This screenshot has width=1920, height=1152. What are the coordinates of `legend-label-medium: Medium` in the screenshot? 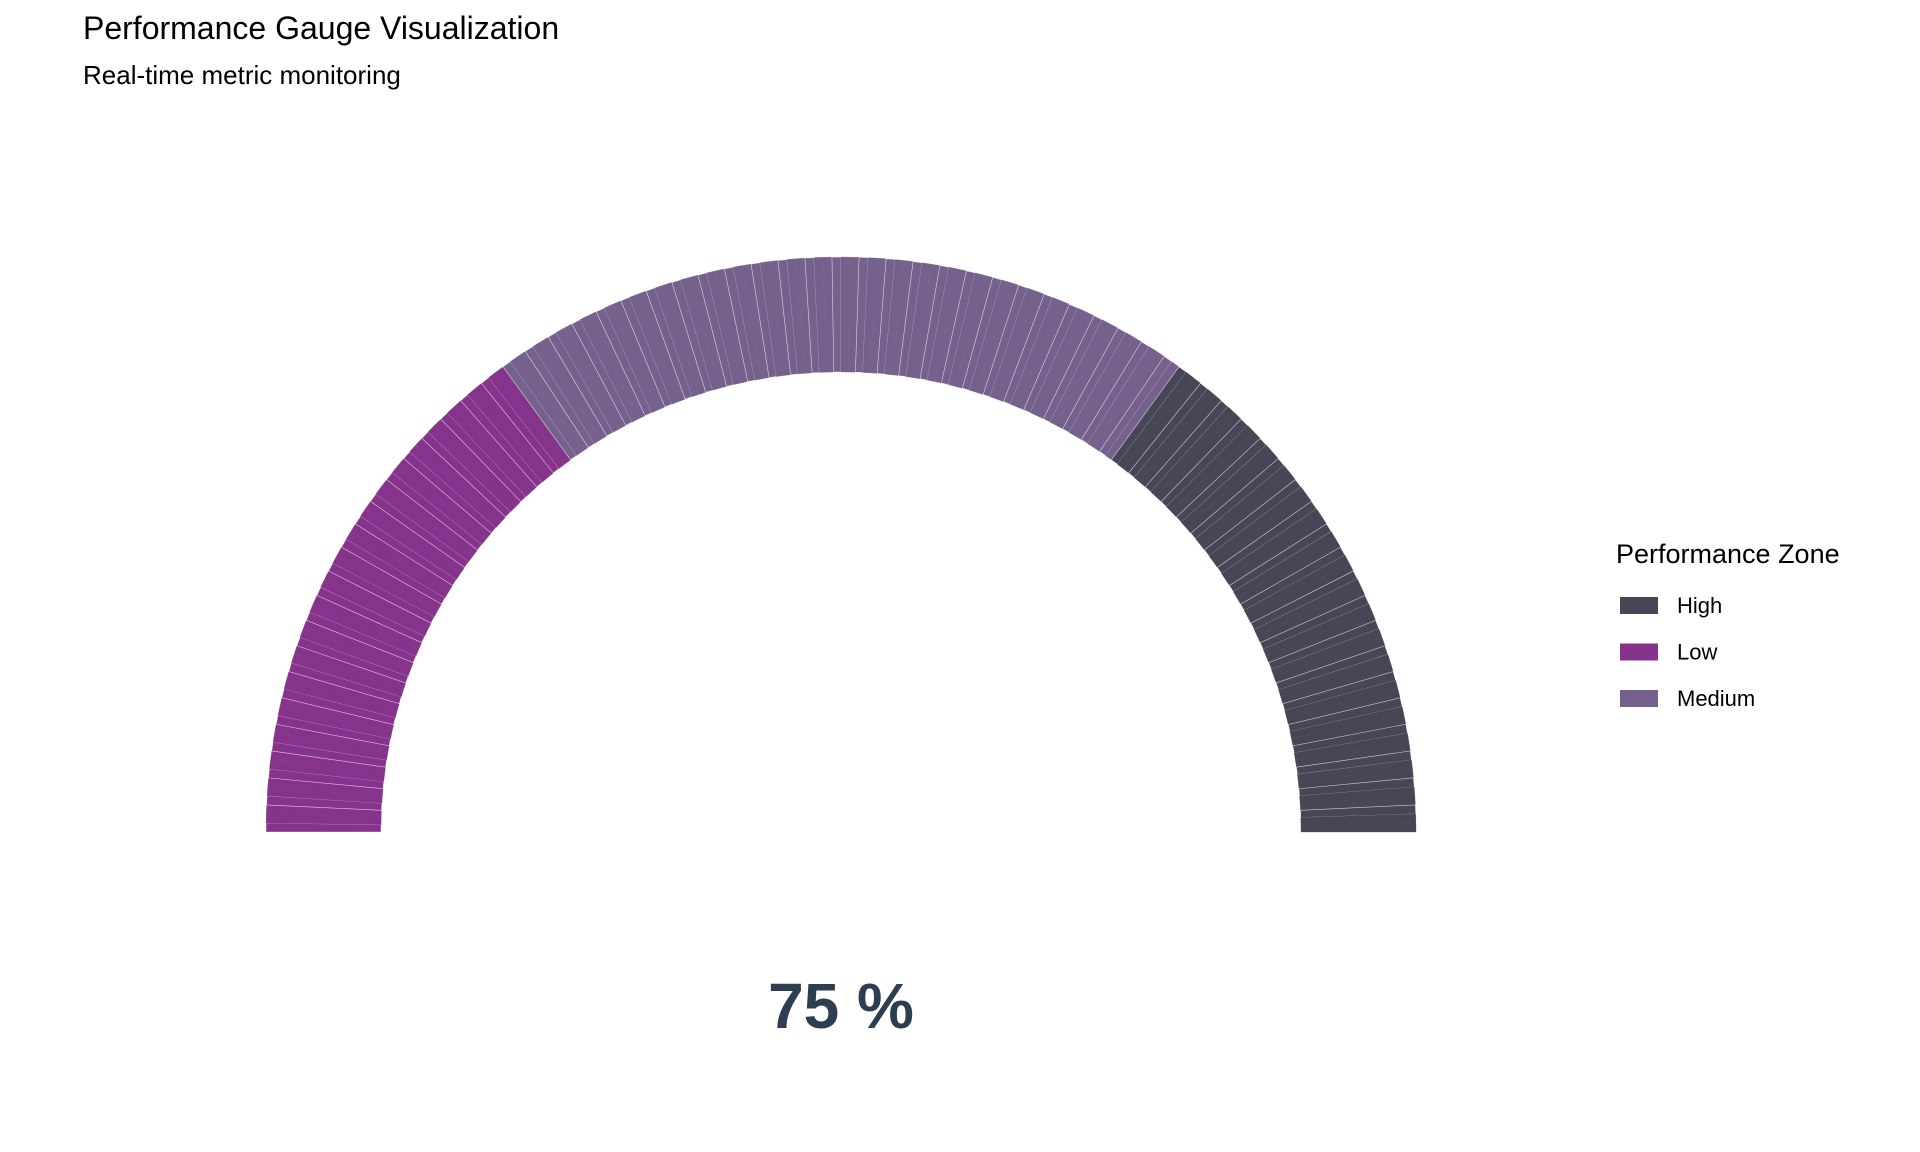 It's located at (1716, 698).